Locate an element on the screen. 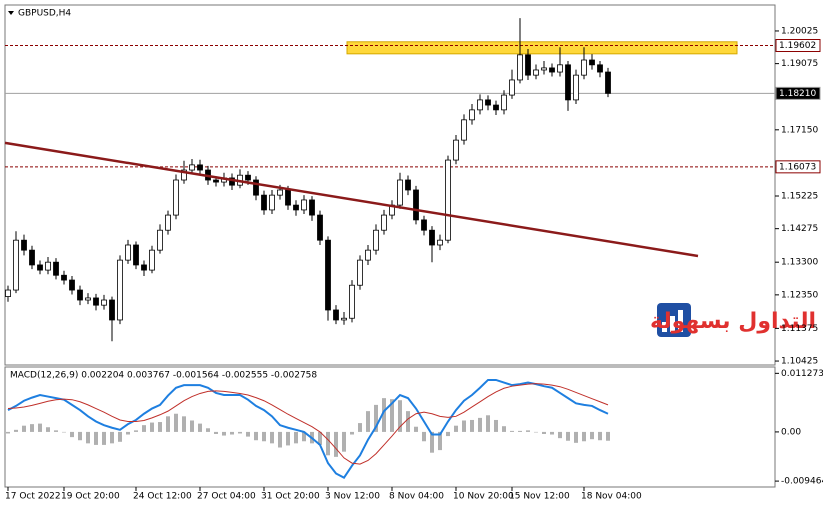  x-tick-label: 27 Oct 04:00 is located at coordinates (226, 497).